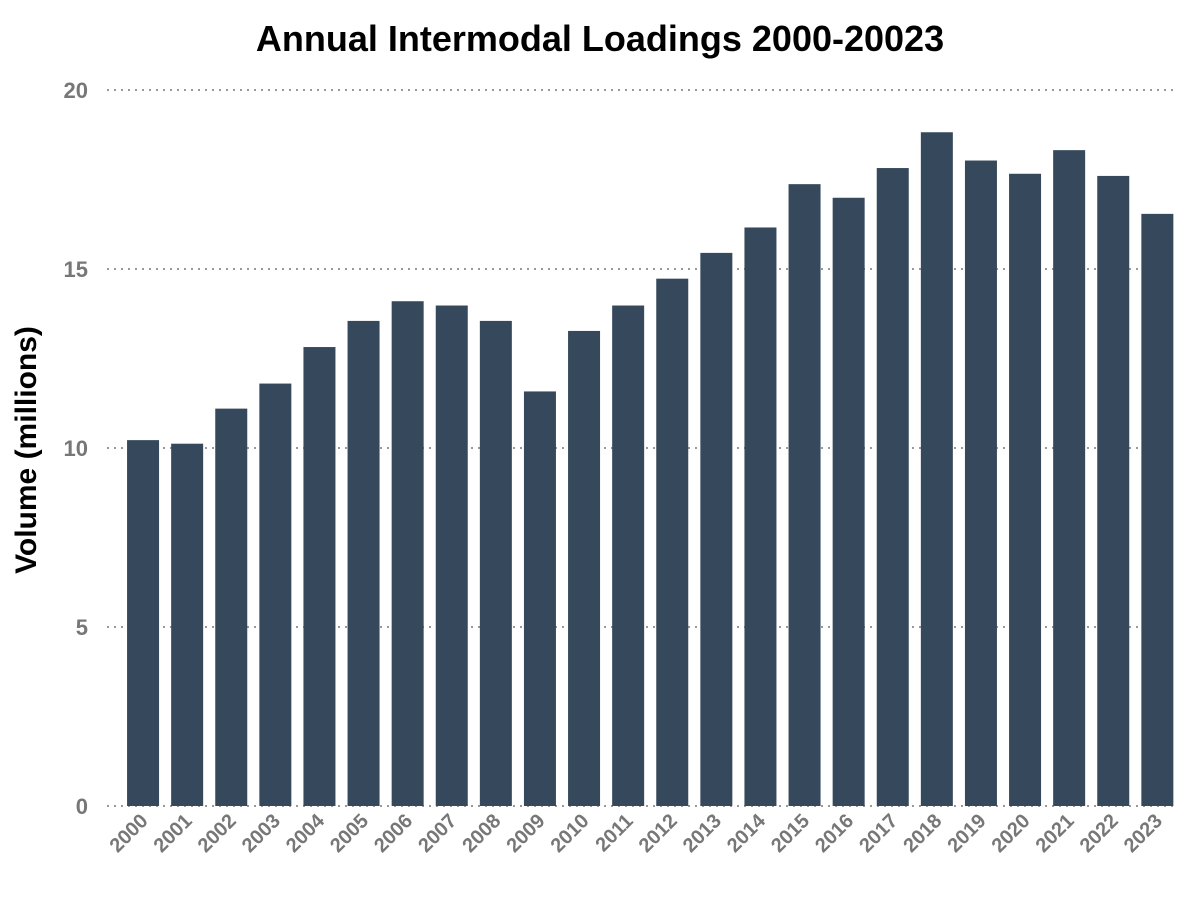  What do you see at coordinates (76, 269) in the screenshot?
I see `y-tick-label: 15` at bounding box center [76, 269].